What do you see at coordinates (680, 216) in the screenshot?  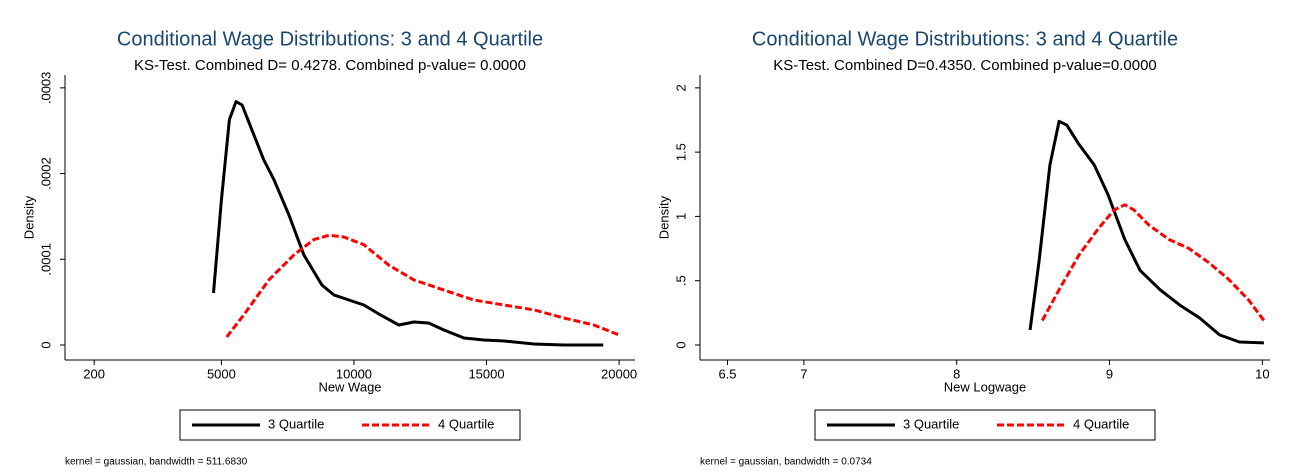 I see `y-tick-label: 1` at bounding box center [680, 216].